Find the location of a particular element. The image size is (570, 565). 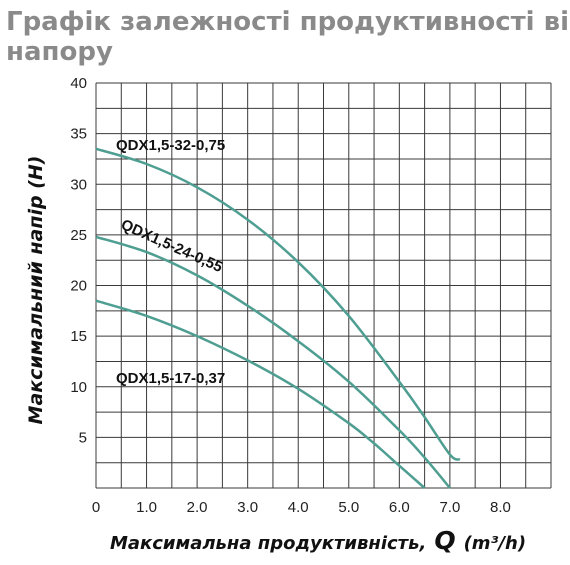

x-axis-ticks: 0 1.0 2.0 3.0 4.0 5.0 6.0 7.0 8.0 is located at coordinates (301, 507).